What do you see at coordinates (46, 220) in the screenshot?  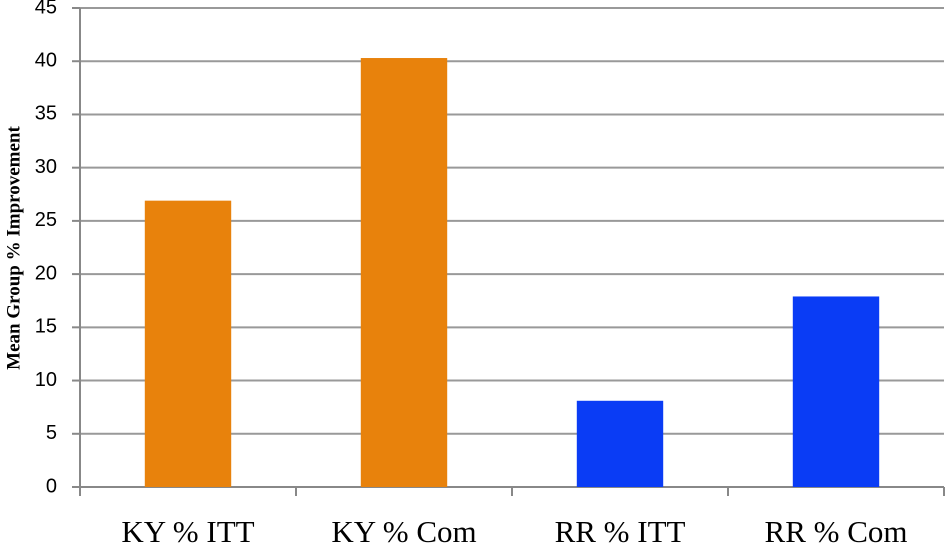 I see `y-tick-label: 25` at bounding box center [46, 220].